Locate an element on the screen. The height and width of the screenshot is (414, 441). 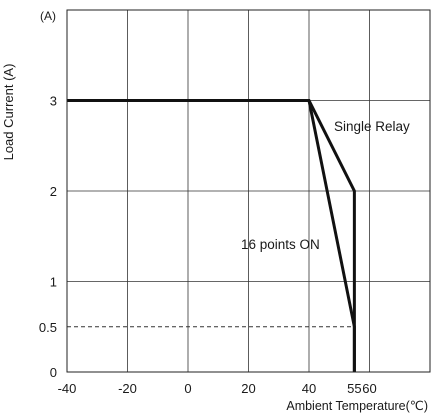
y-tick-label: 0 is located at coordinates (53, 372).